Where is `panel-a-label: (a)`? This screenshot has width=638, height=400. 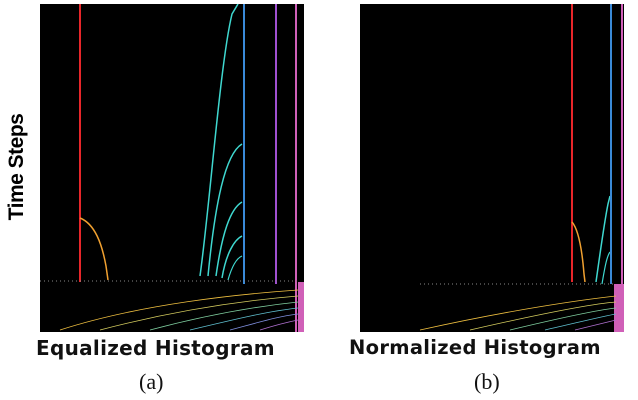 panel-a-label: (a) is located at coordinates (151, 381).